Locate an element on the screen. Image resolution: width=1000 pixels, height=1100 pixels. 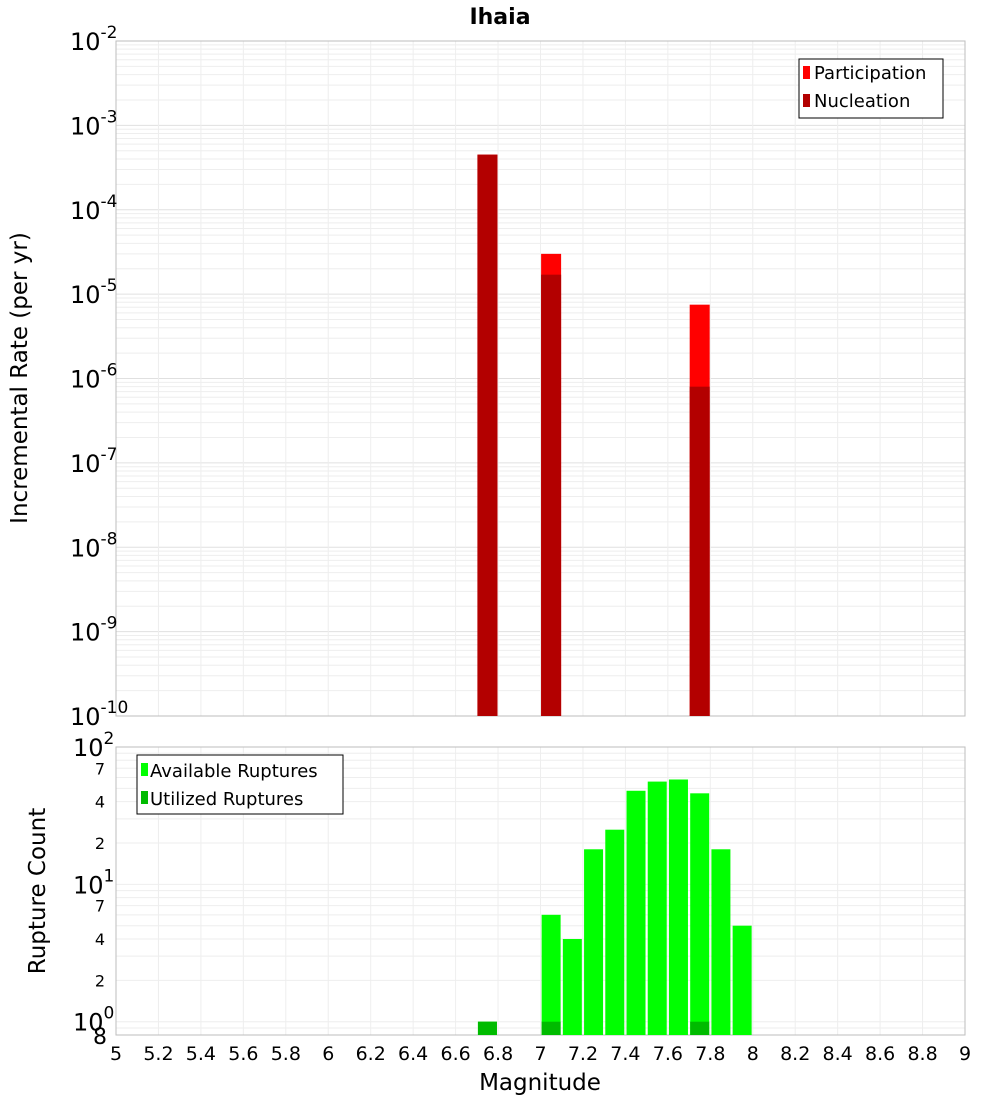
x-tick-label: 8.4 is located at coordinates (838, 1054).